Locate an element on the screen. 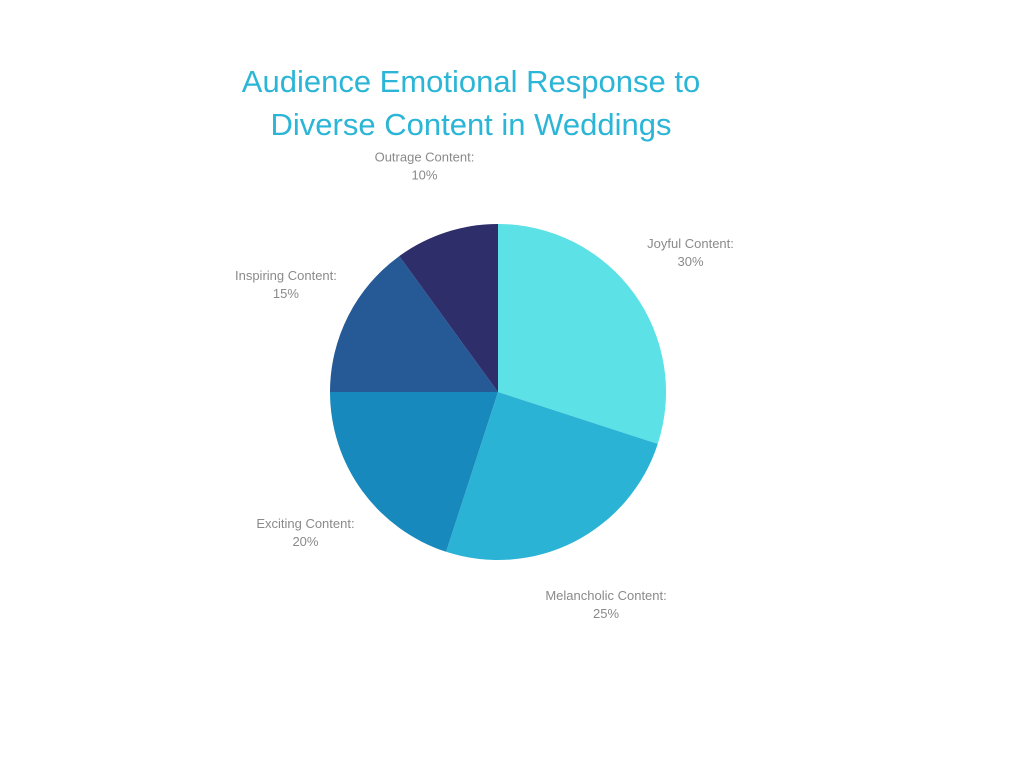 Image resolution: width=1024 pixels, height=768 pixels. pie-slice-inspiring-content is located at coordinates (414, 324).